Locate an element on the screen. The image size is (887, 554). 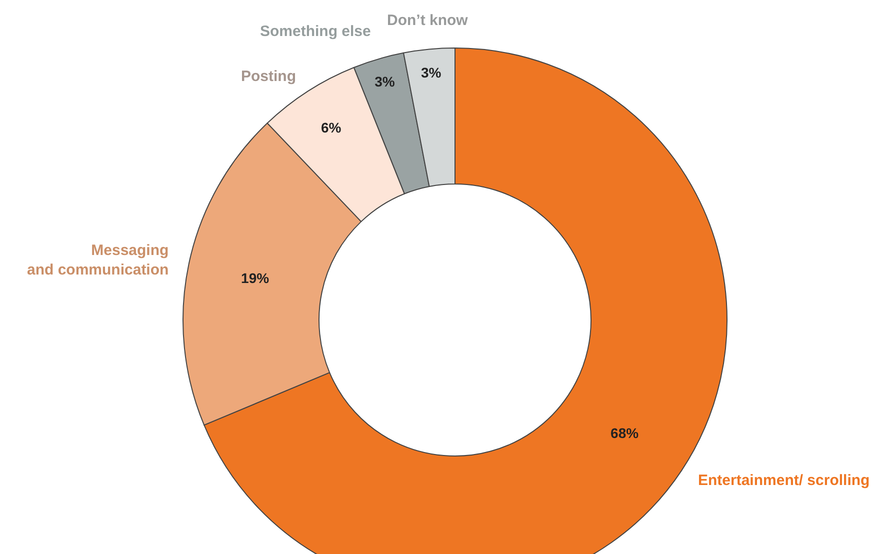
data-label: 6% is located at coordinates (331, 128).